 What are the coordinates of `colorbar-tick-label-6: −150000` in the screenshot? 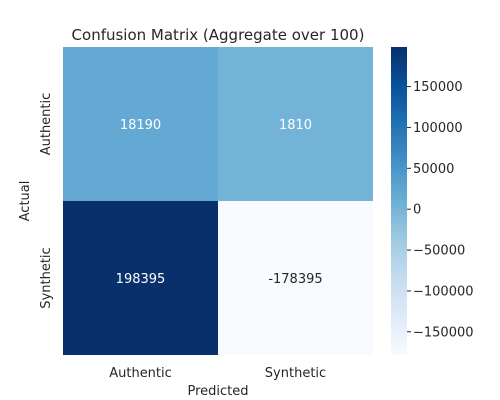 It's located at (443, 332).